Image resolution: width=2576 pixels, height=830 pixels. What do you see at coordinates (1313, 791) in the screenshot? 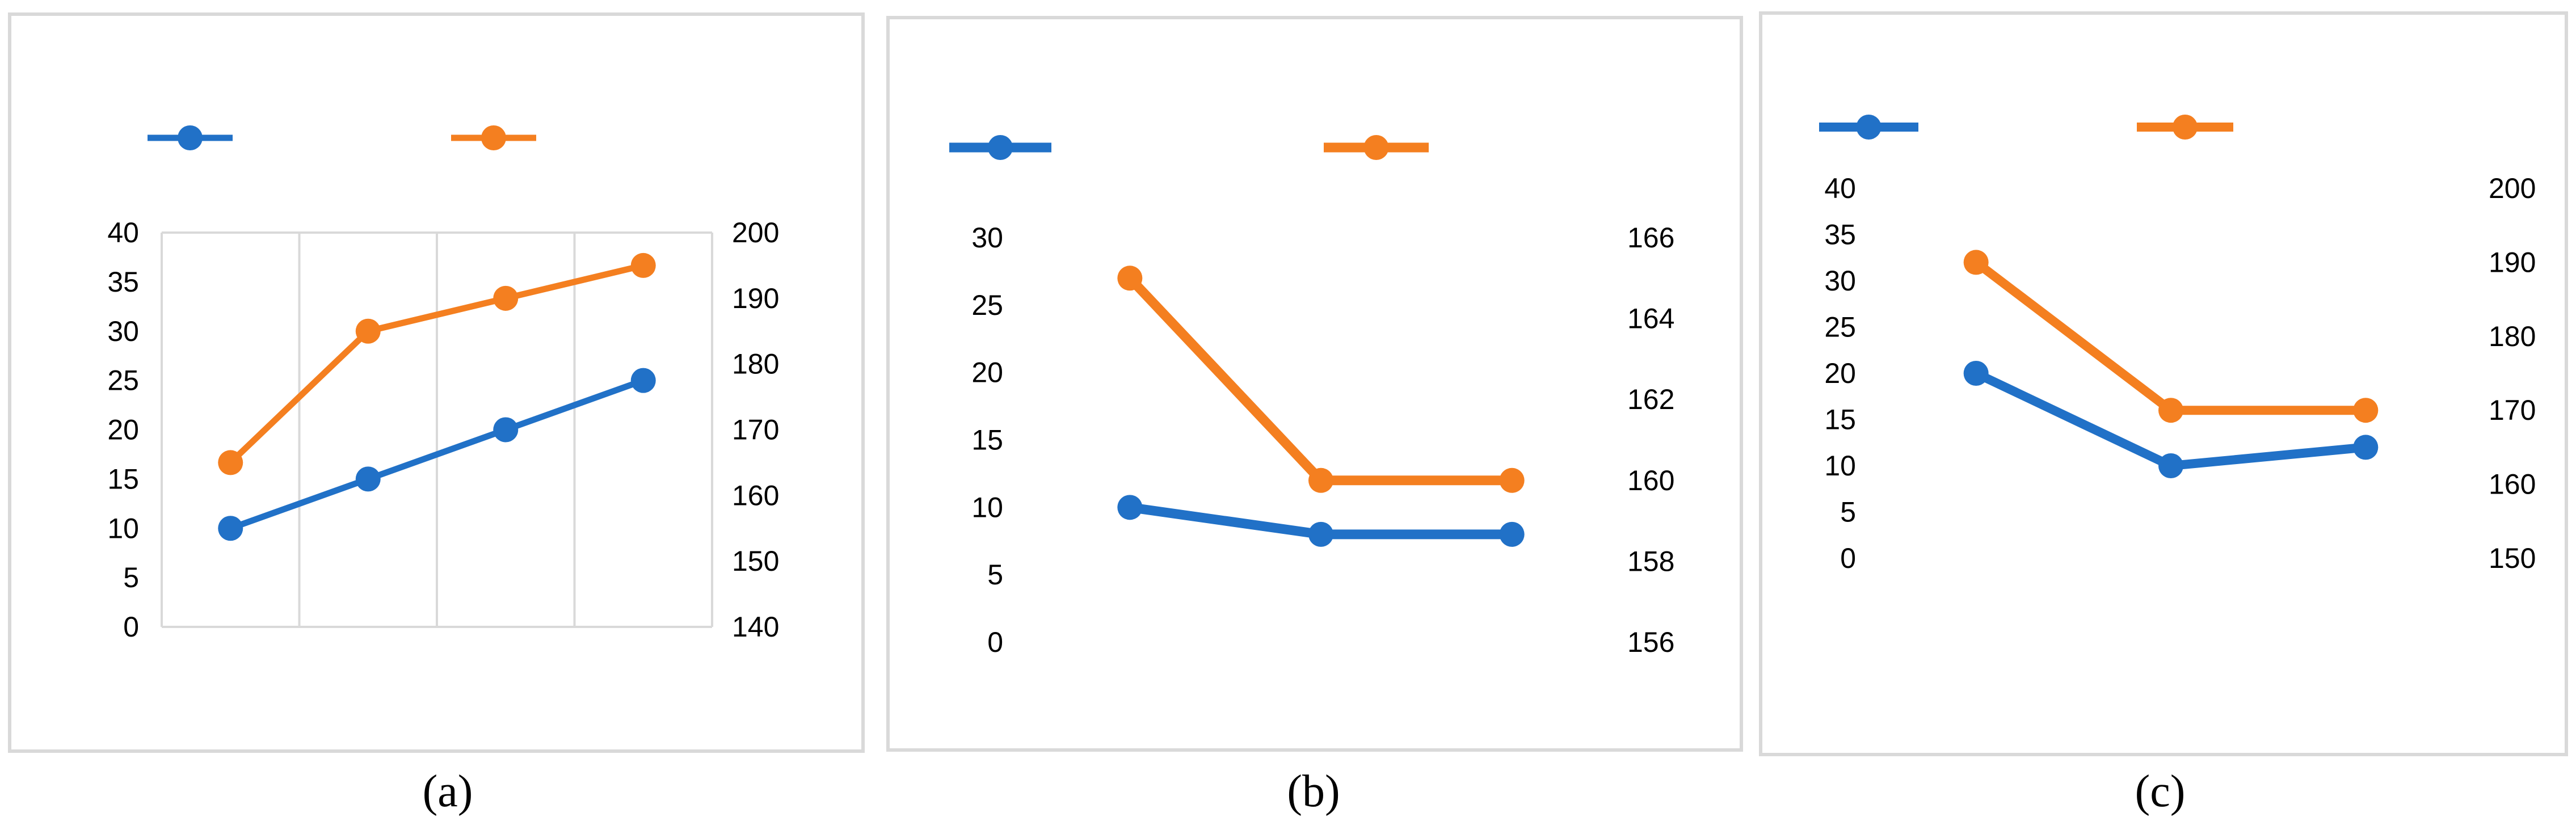
I see `caption-b: (b)` at bounding box center [1313, 791].